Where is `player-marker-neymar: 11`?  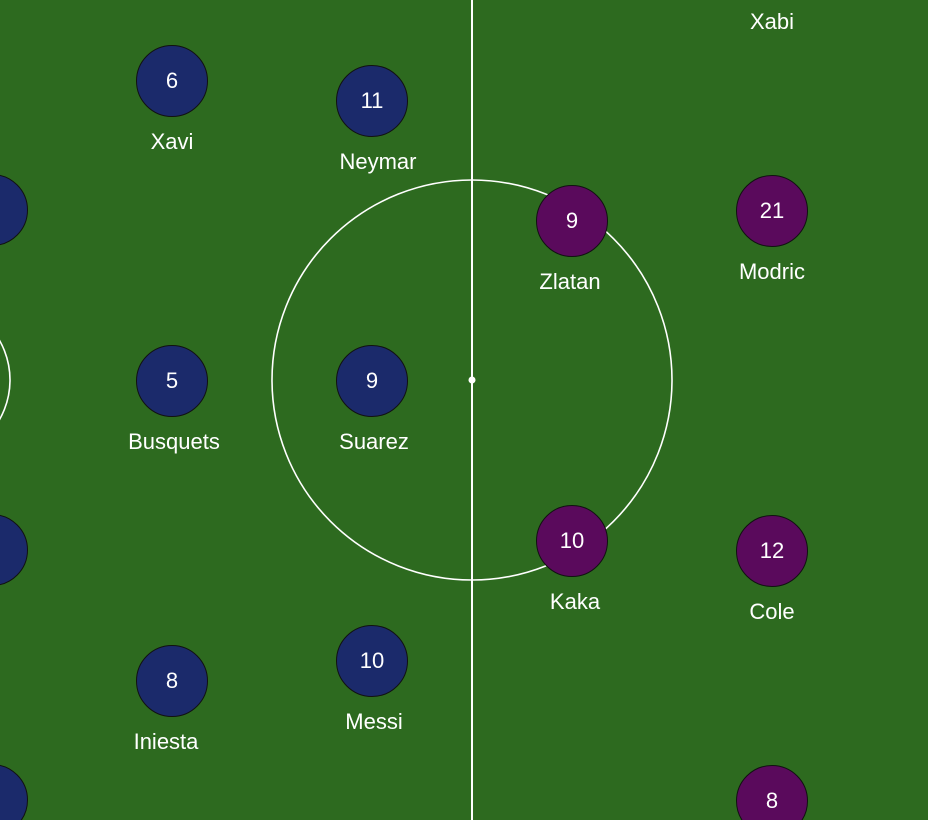
player-marker-neymar: 11 is located at coordinates (372, 101).